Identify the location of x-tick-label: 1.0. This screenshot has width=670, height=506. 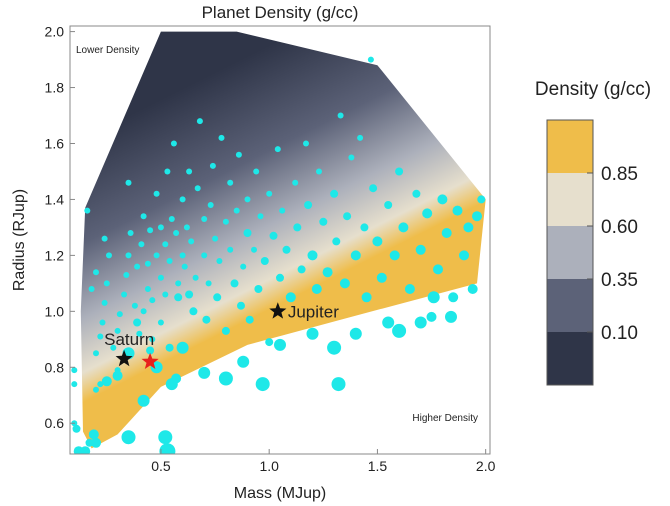
(269, 466).